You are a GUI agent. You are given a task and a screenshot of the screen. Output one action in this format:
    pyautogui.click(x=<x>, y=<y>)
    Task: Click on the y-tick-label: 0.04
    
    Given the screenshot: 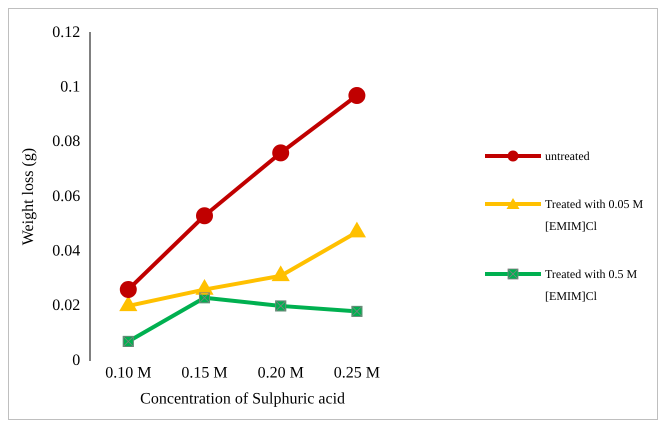 What is the action you would take?
    pyautogui.click(x=66, y=251)
    